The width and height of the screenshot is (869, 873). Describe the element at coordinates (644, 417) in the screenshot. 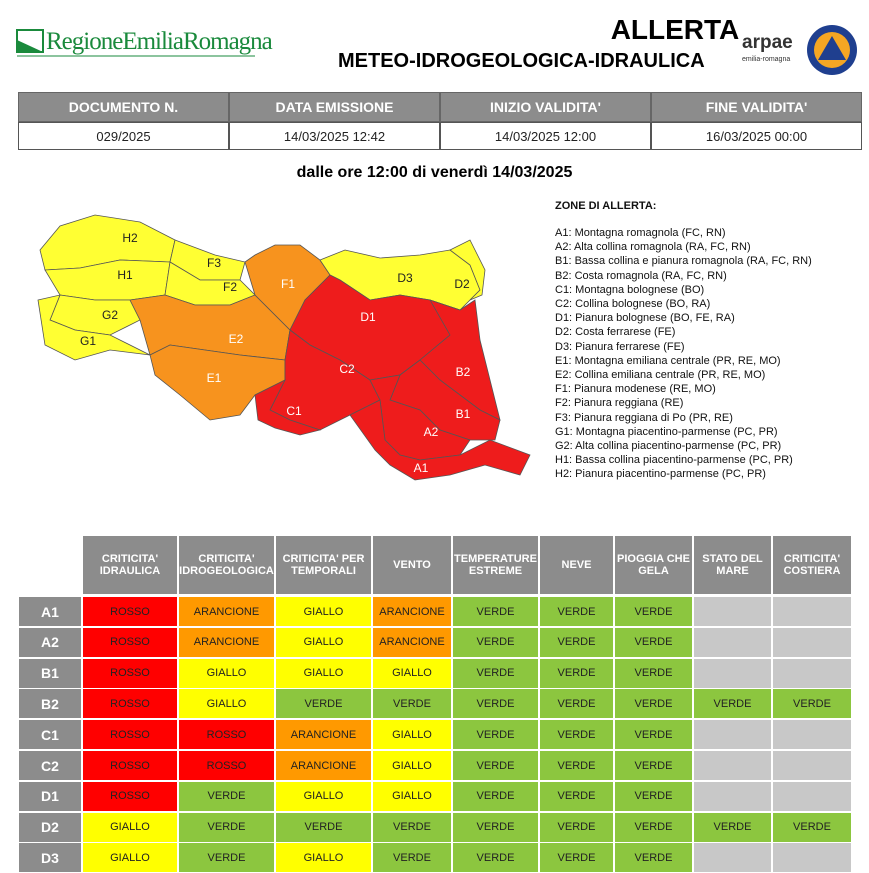

I see `legend-item: F3: Pianura reggiana di Po (PR, RE)` at that location.